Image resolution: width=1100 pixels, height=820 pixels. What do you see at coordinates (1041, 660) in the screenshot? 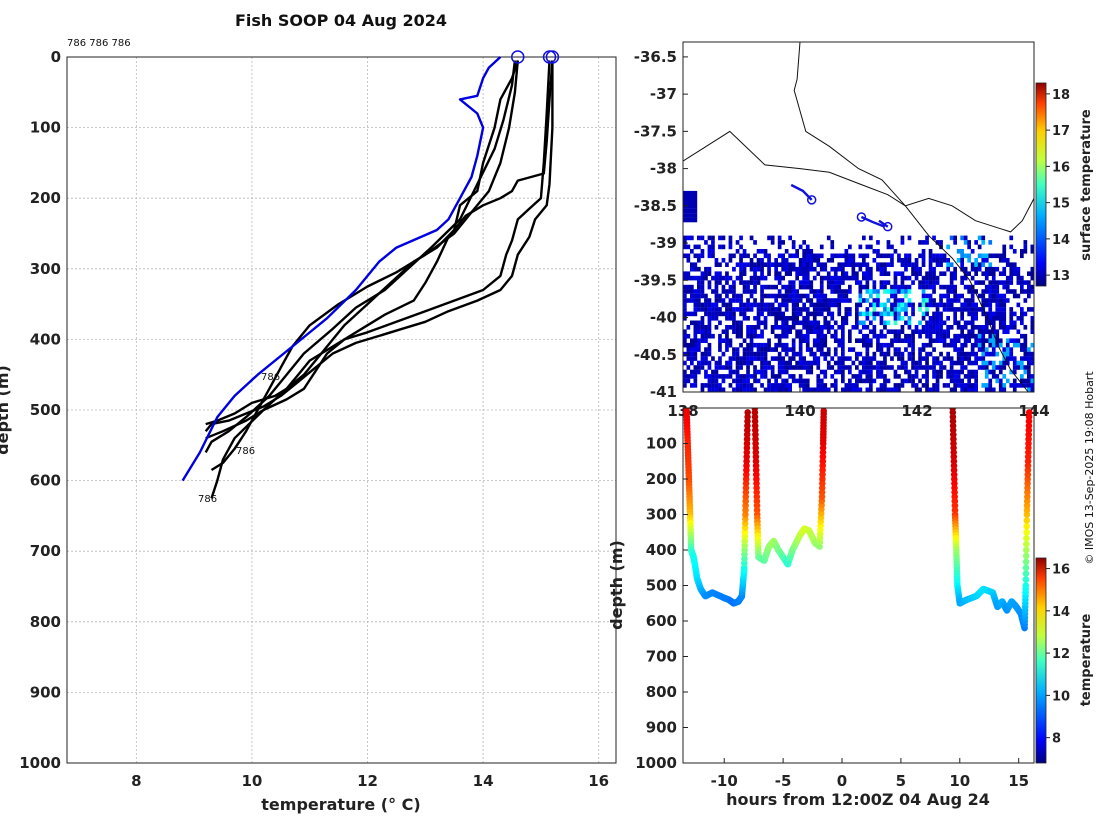
I see `temperature-colorbar` at bounding box center [1041, 660].